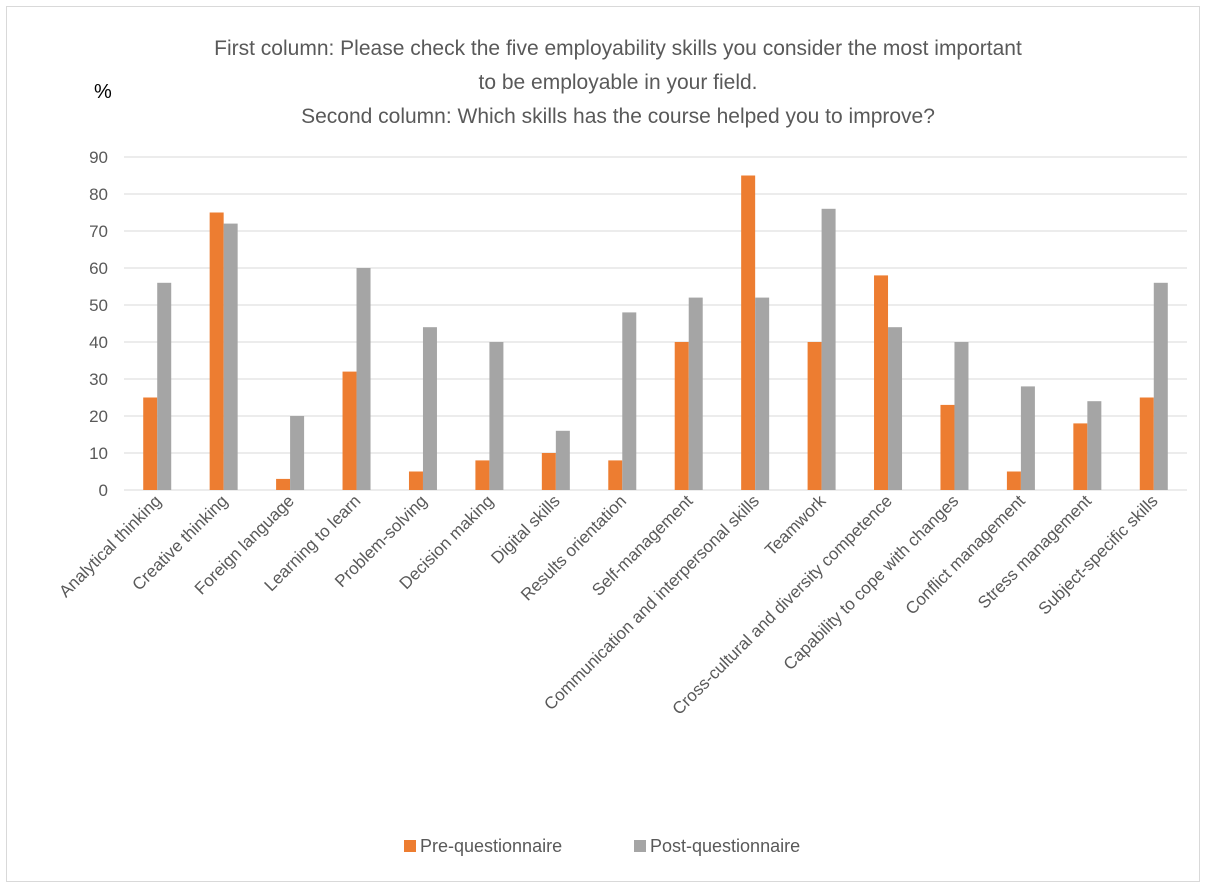  I want to click on x-category-label: Conflict management, so click(965, 554).